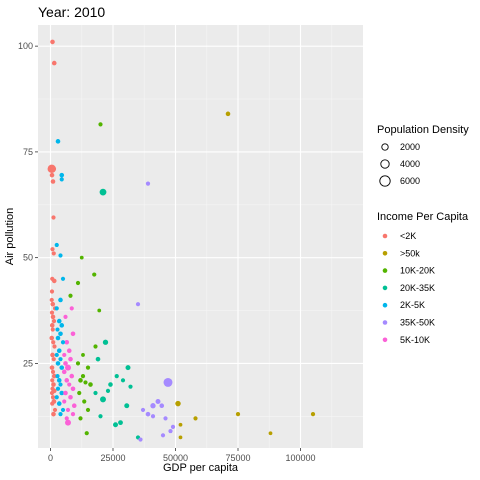 The width and height of the screenshot is (480, 480). Describe the element at coordinates (417, 323) in the screenshot. I see `color-legend-label: 35K-50K` at that location.